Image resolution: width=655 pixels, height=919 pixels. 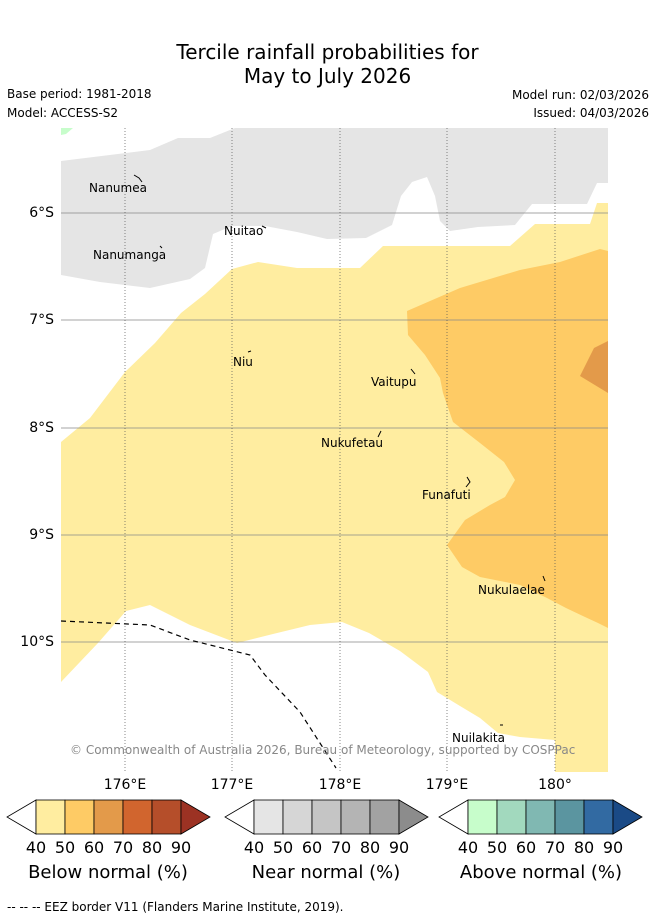 I want to click on lon-label-179e: 179°E, so click(x=447, y=785).